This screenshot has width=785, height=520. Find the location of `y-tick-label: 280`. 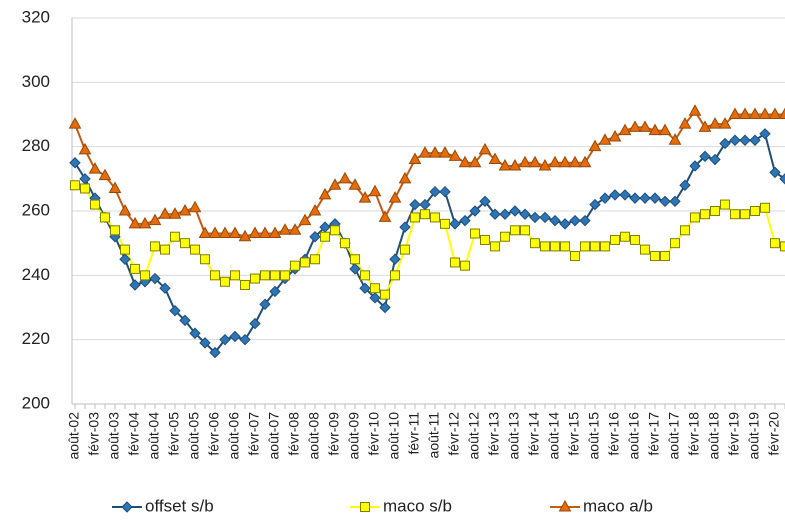

y-tick-label: 280 is located at coordinates (36, 145).